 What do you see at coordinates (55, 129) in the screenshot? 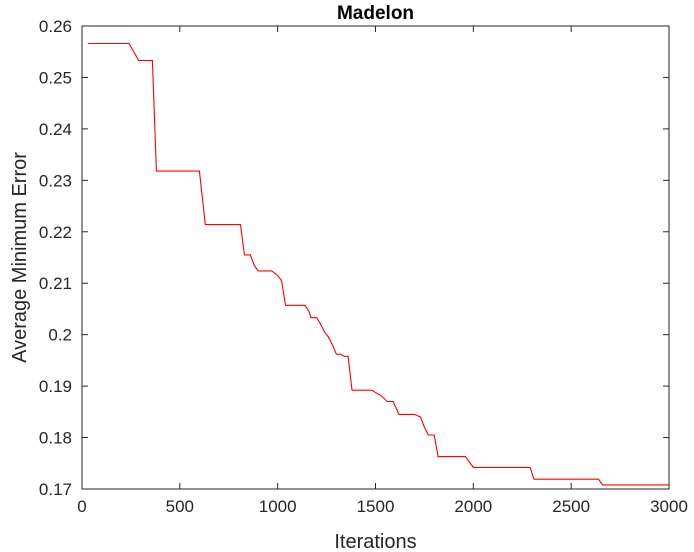
I see `y-tick-label: 0.24` at bounding box center [55, 129].